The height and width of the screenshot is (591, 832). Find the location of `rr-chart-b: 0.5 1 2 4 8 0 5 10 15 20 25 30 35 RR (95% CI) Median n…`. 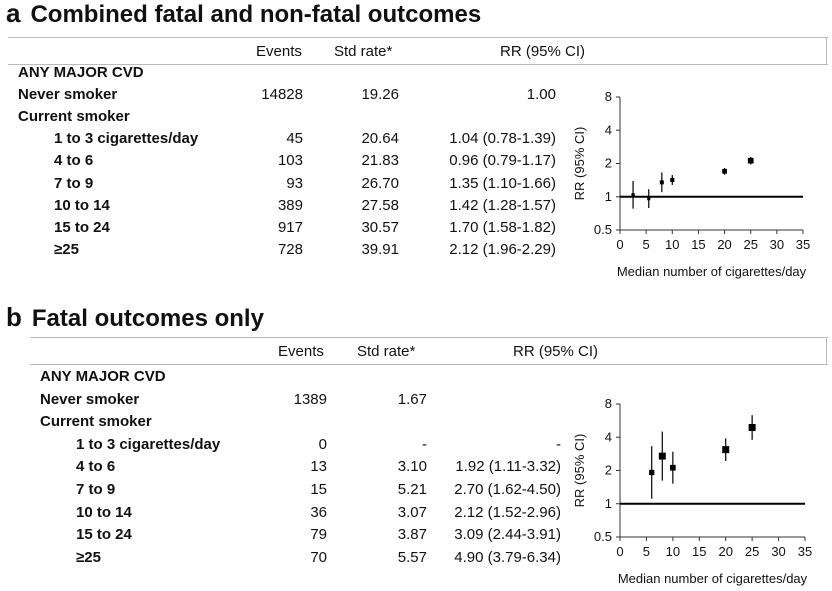

rr-chart-b: 0.5 1 2 4 8 0 5 10 15 20 25 30 35 RR (95% CI) Median n… is located at coordinates (692, 491).